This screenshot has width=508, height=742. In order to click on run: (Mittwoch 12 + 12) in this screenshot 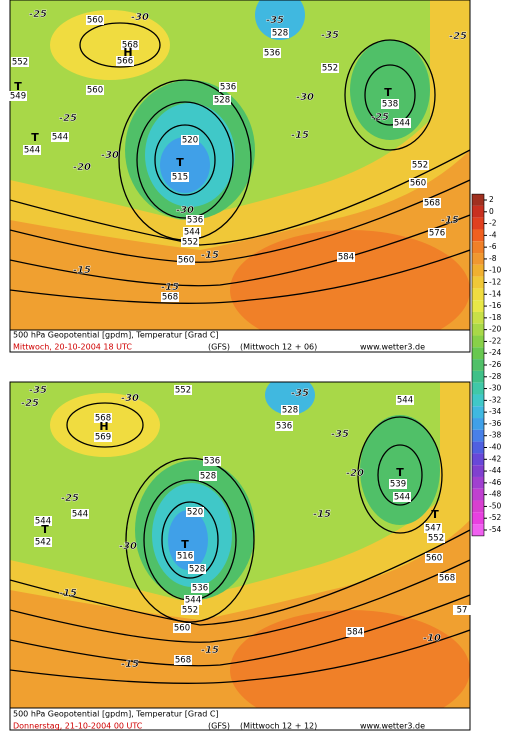, I will do `click(278, 726)`.